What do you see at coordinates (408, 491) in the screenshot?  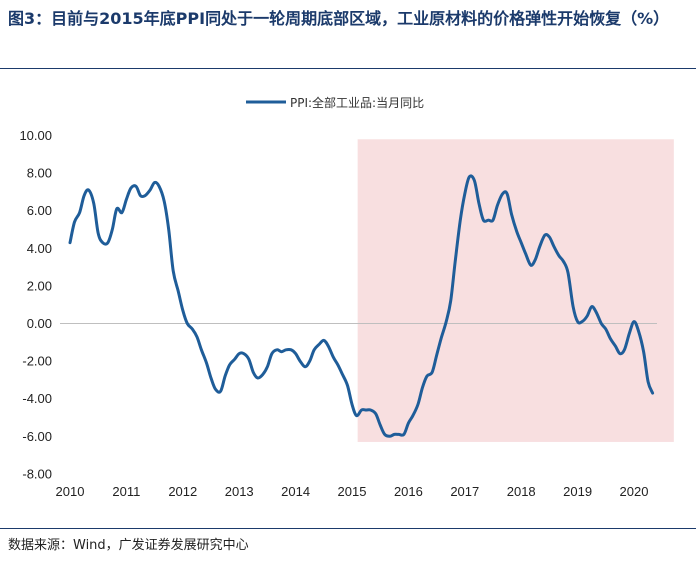 I see `x-tick-label: 2016` at bounding box center [408, 491].